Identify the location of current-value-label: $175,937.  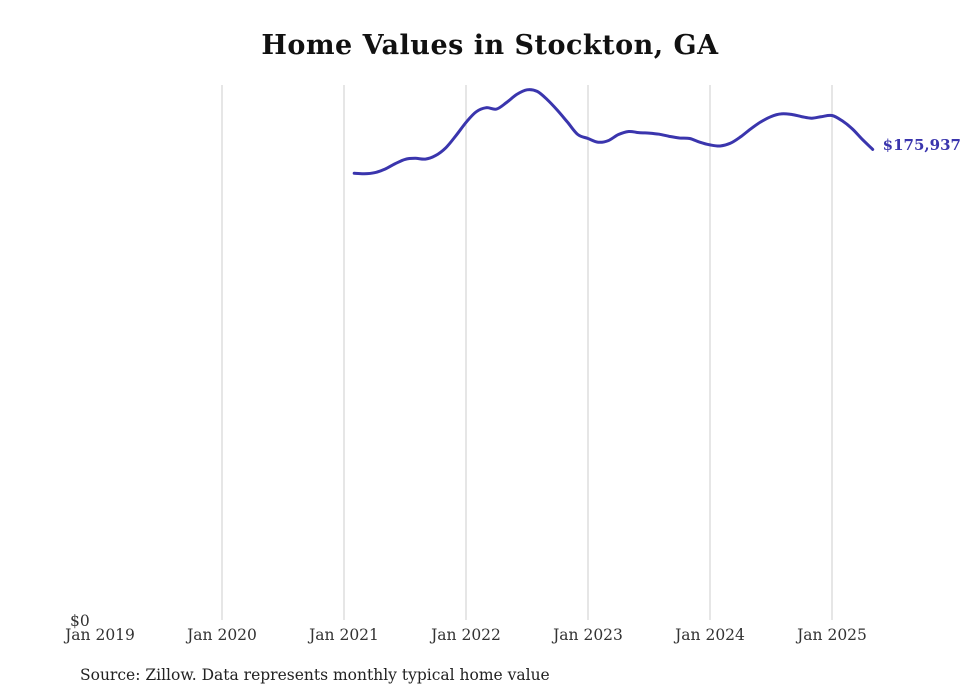
(921, 145).